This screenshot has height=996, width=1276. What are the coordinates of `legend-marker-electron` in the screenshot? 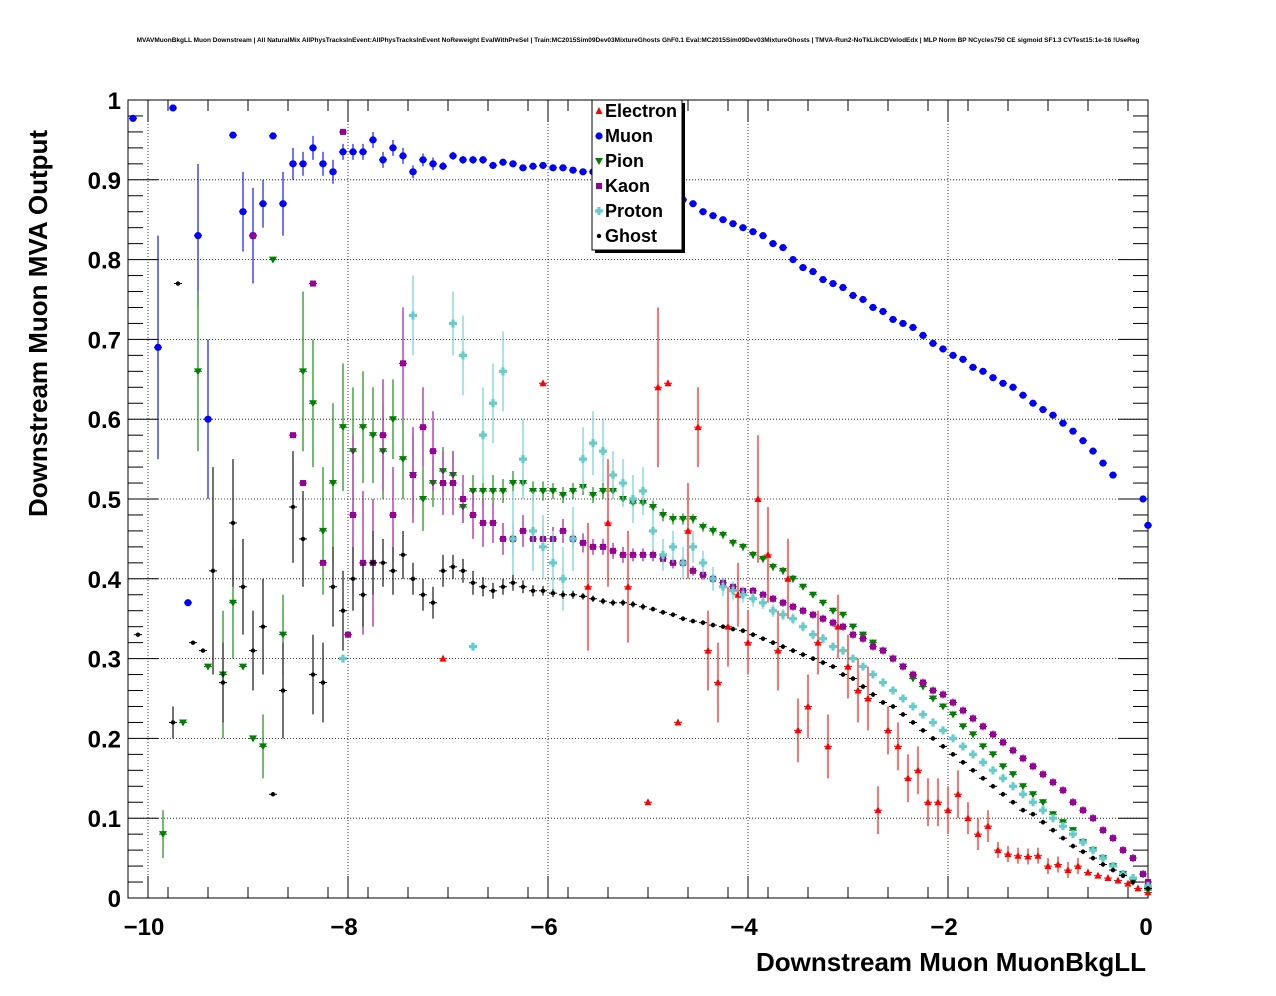 It's located at (599, 110).